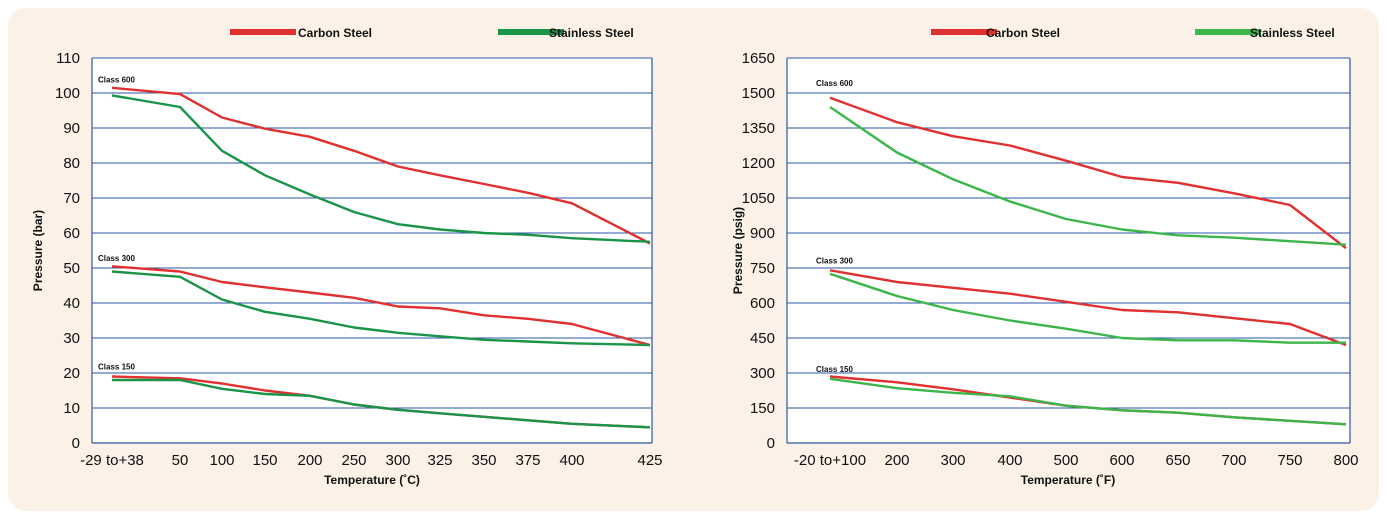 Image resolution: width=1387 pixels, height=517 pixels. I want to click on y-tick-label: 10, so click(71, 408).